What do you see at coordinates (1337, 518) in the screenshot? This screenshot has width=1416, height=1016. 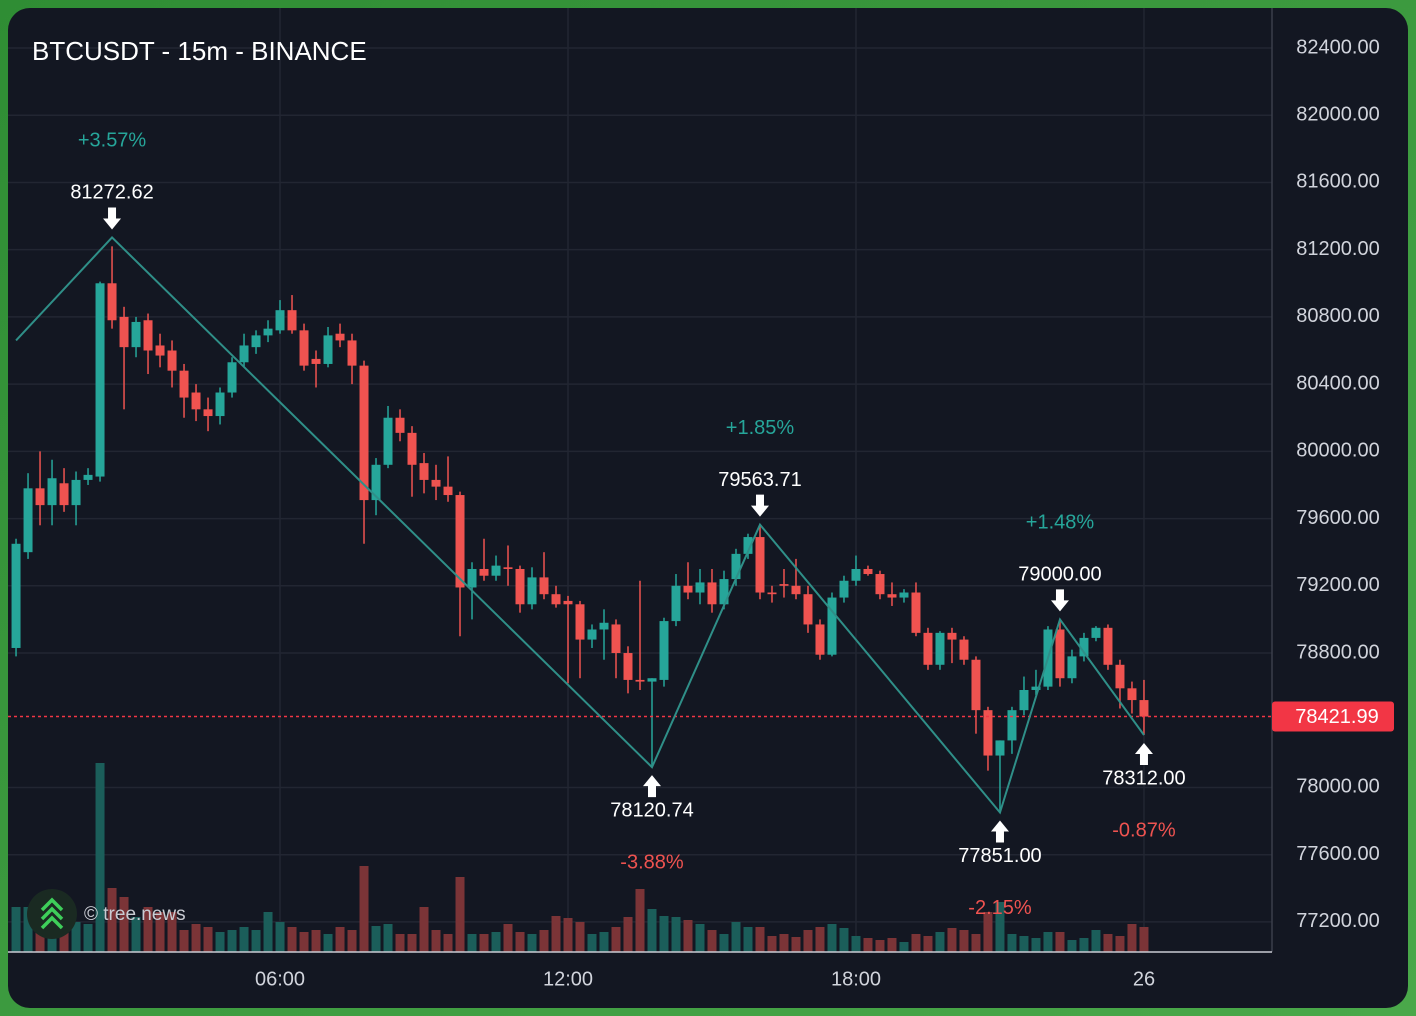 I see `y-tick-label: 79600.00` at bounding box center [1337, 518].